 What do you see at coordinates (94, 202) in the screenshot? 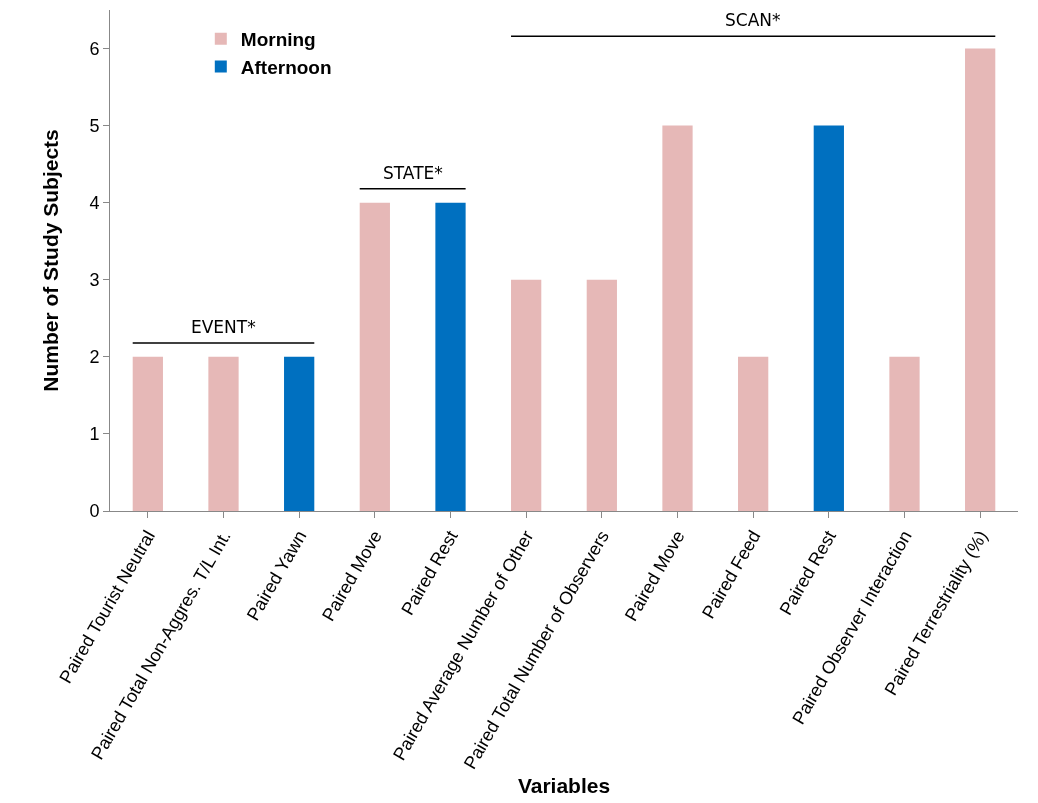
I see `y-tick-label: 4` at bounding box center [94, 202].